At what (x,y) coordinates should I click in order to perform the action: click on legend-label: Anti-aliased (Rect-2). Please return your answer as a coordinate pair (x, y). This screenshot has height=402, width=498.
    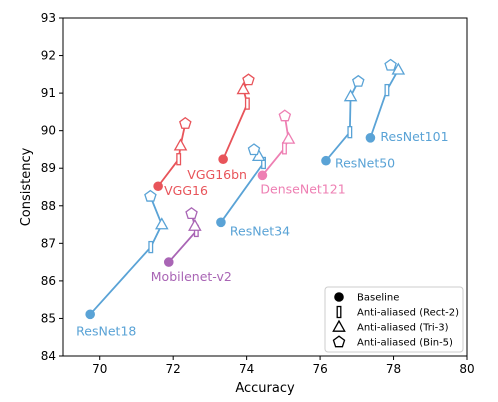
    Looking at the image, I should click on (408, 313).